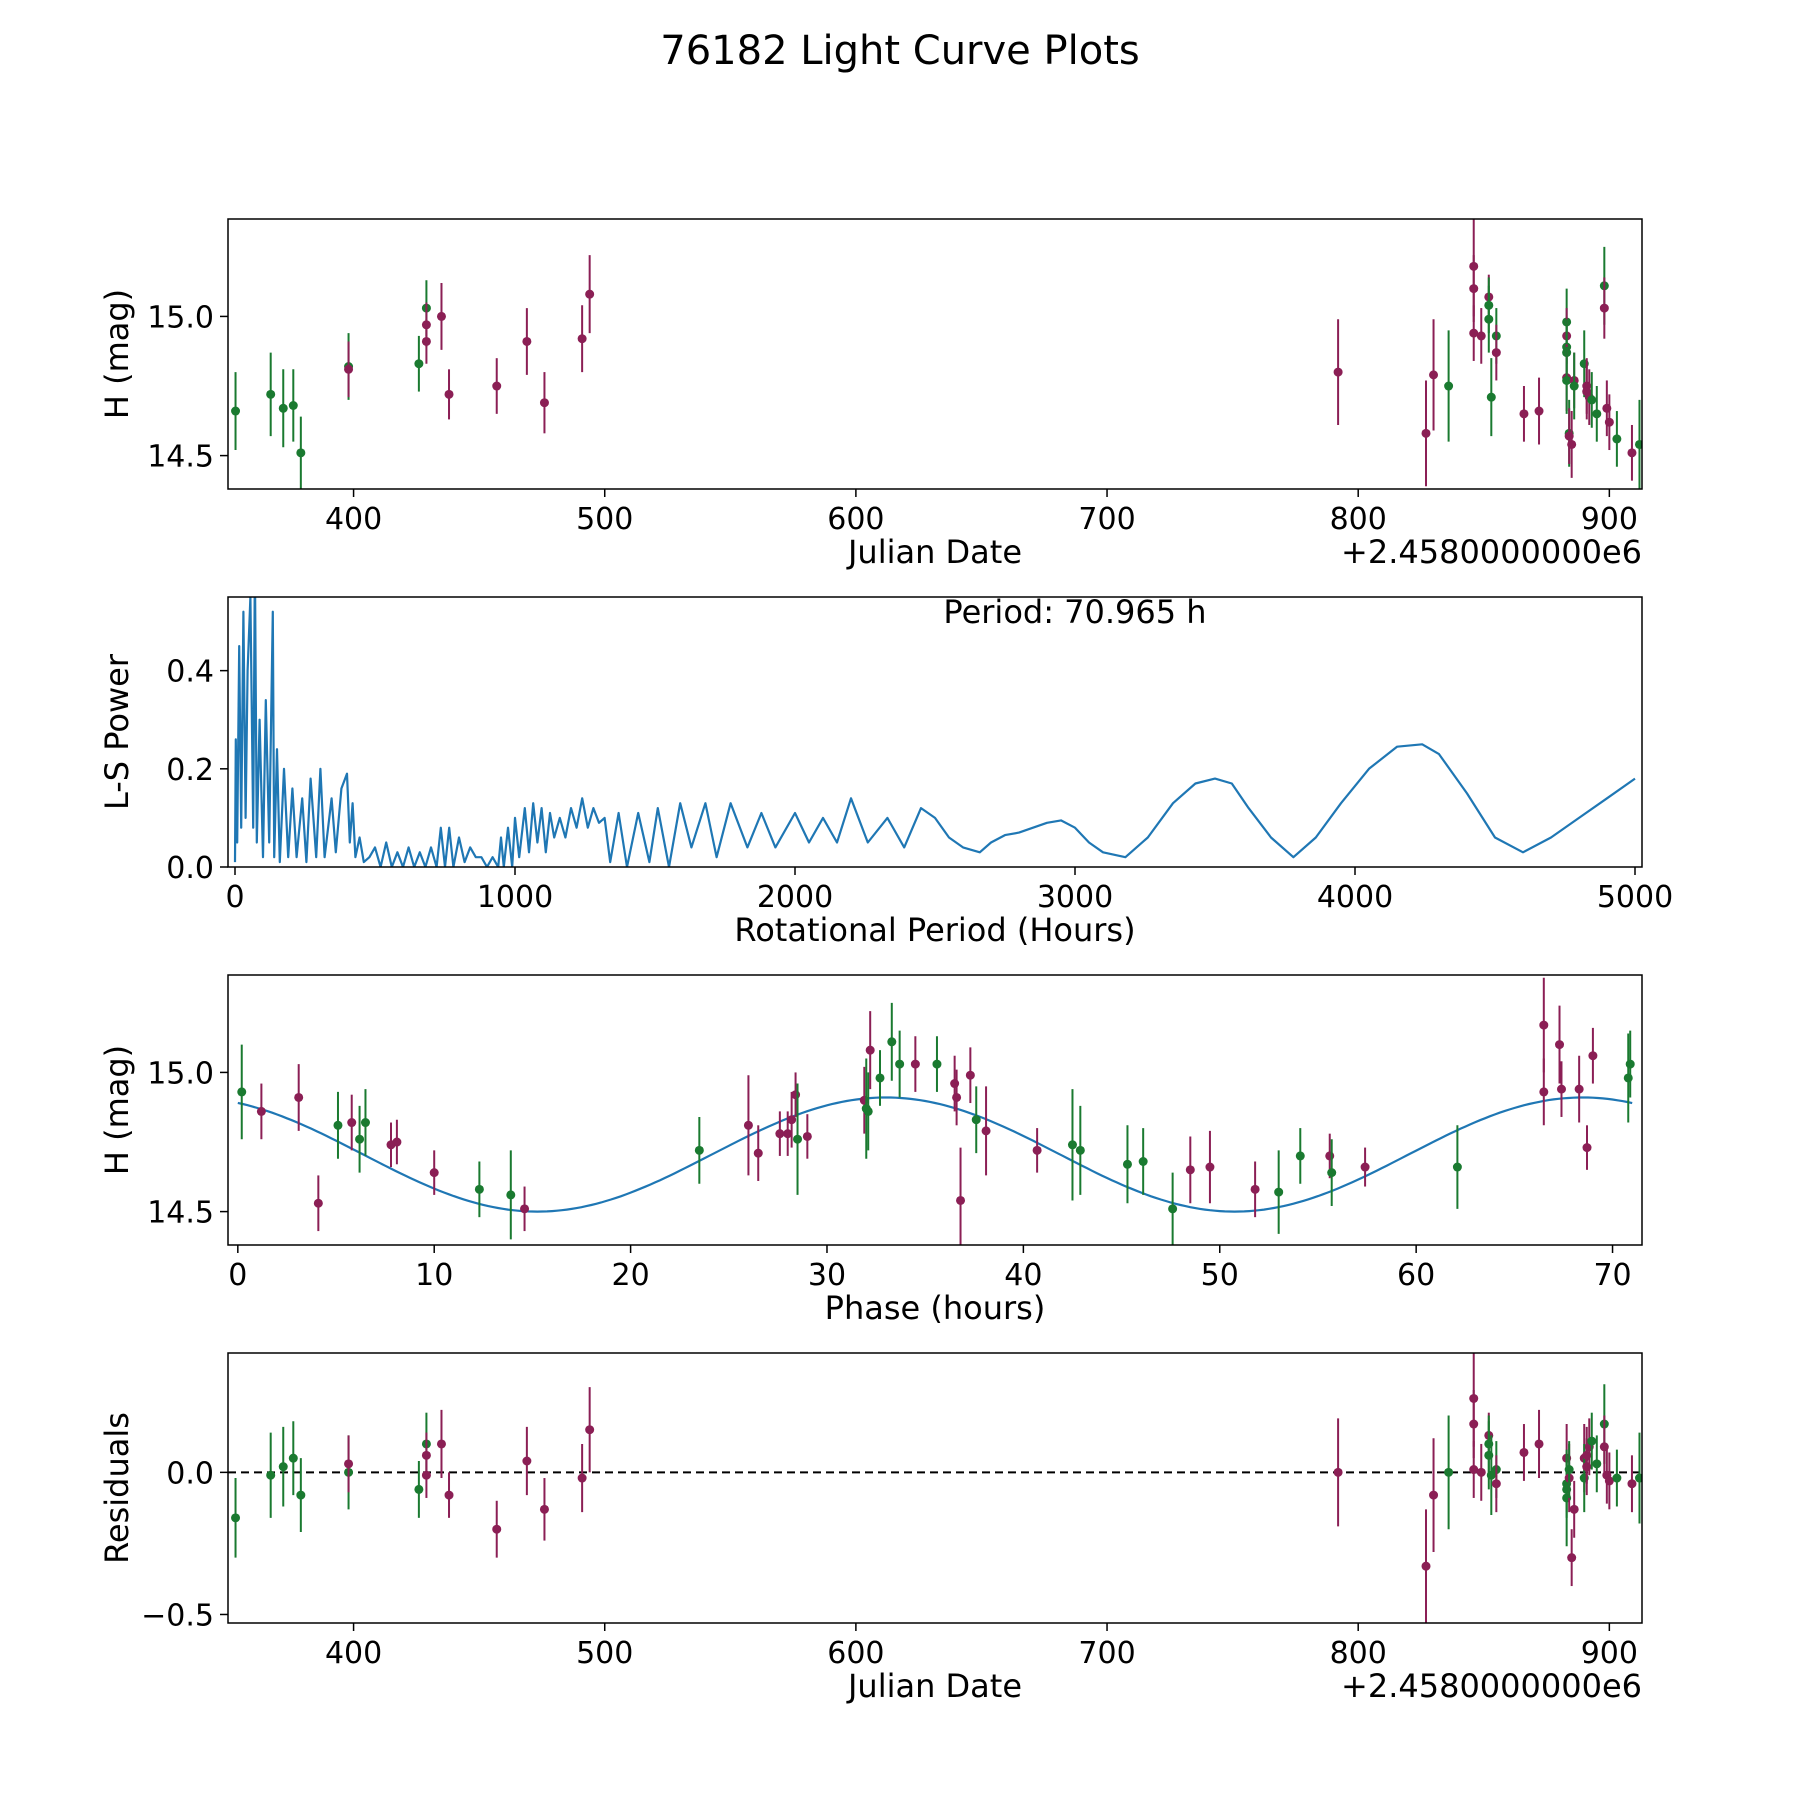 The image size is (1800, 1804). I want to click on figure-title: 76182 Light Curve Plots, so click(900, 51).